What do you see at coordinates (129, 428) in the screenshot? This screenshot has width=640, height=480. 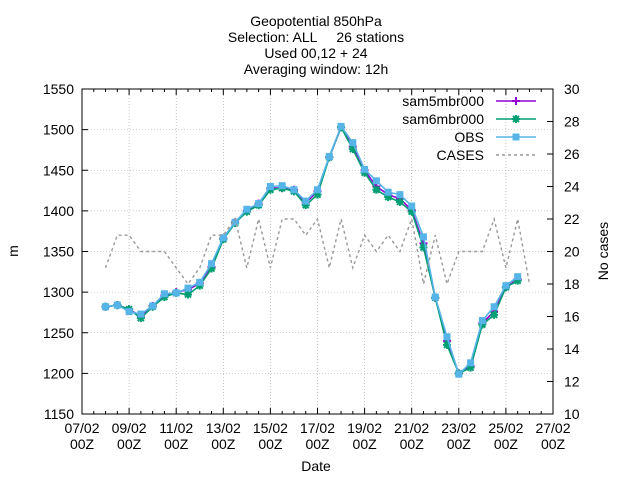 I see `x-tick-label: 09/02` at bounding box center [129, 428].